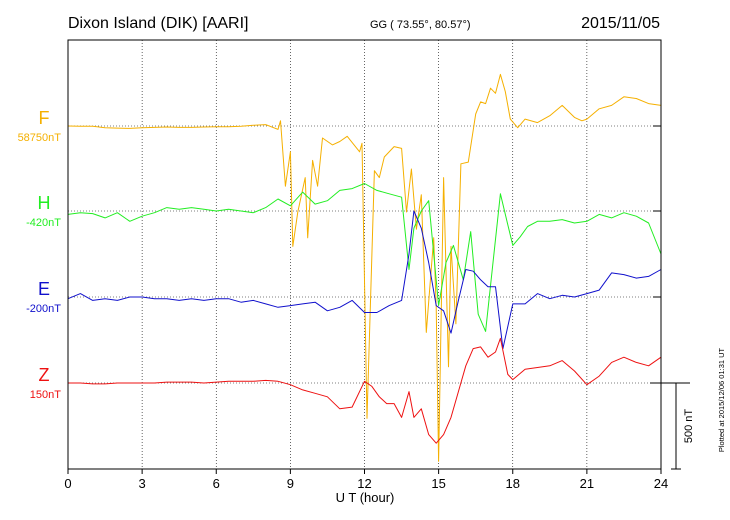 This screenshot has width=730, height=520. What do you see at coordinates (620, 23) in the screenshot?
I see `date-label: 2015/11/05` at bounding box center [620, 23].